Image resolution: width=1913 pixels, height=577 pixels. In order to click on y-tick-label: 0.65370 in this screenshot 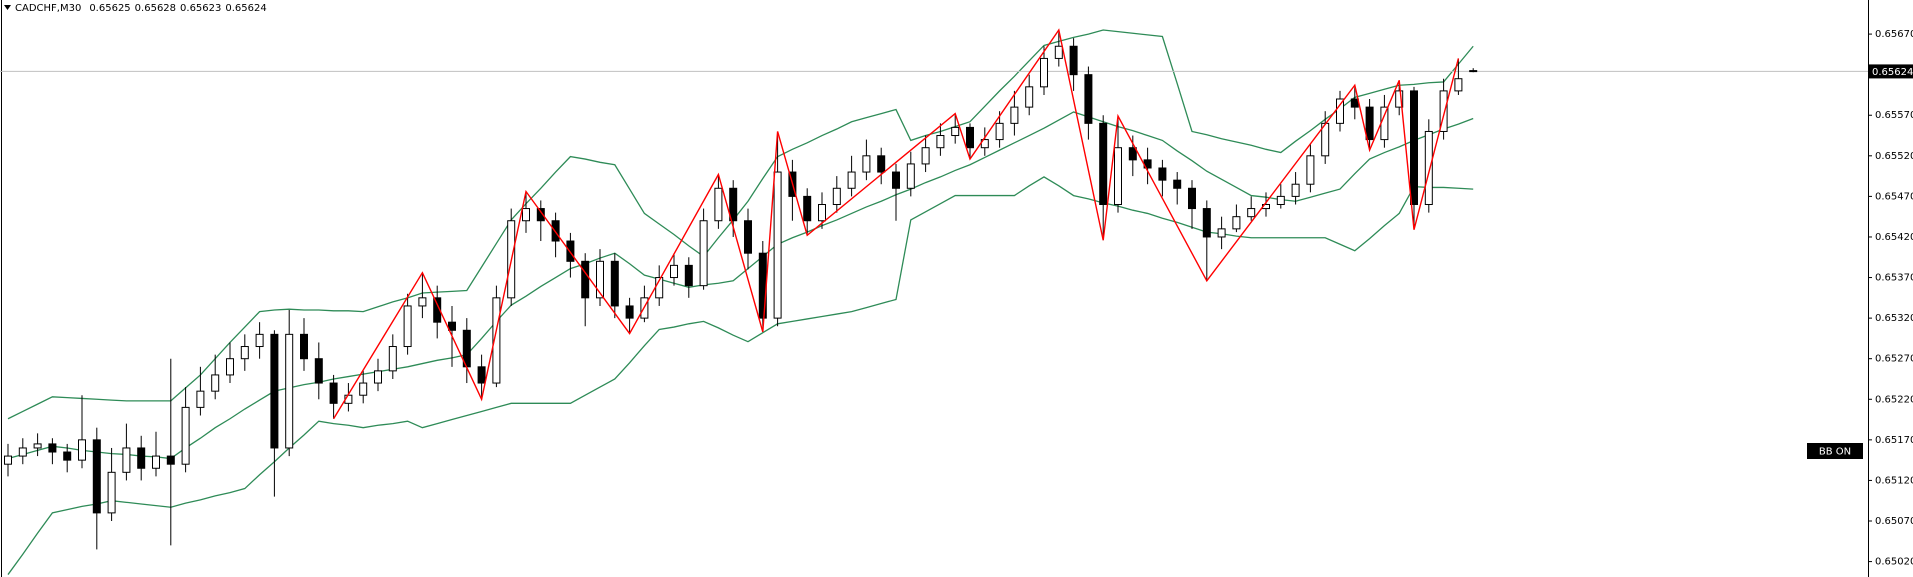, I will do `click(1894, 278)`.